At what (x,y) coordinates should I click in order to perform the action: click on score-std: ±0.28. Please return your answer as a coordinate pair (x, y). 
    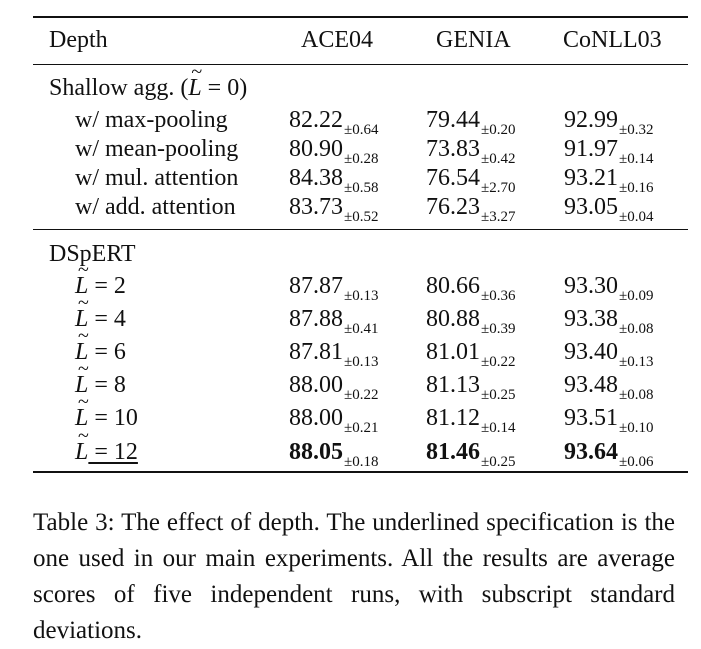
    Looking at the image, I should click on (361, 159).